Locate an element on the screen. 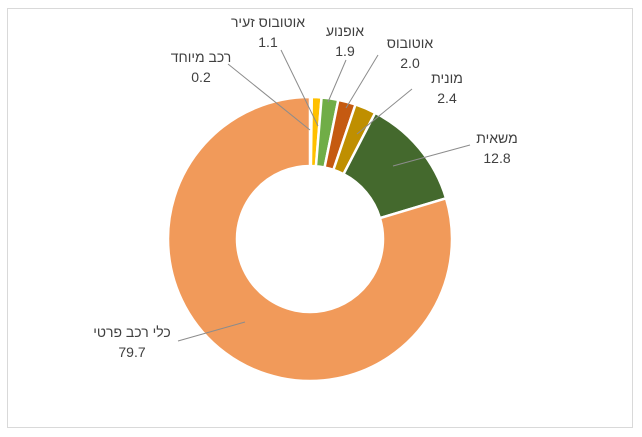  slice-label-value-5: 12.8 is located at coordinates (496, 158).